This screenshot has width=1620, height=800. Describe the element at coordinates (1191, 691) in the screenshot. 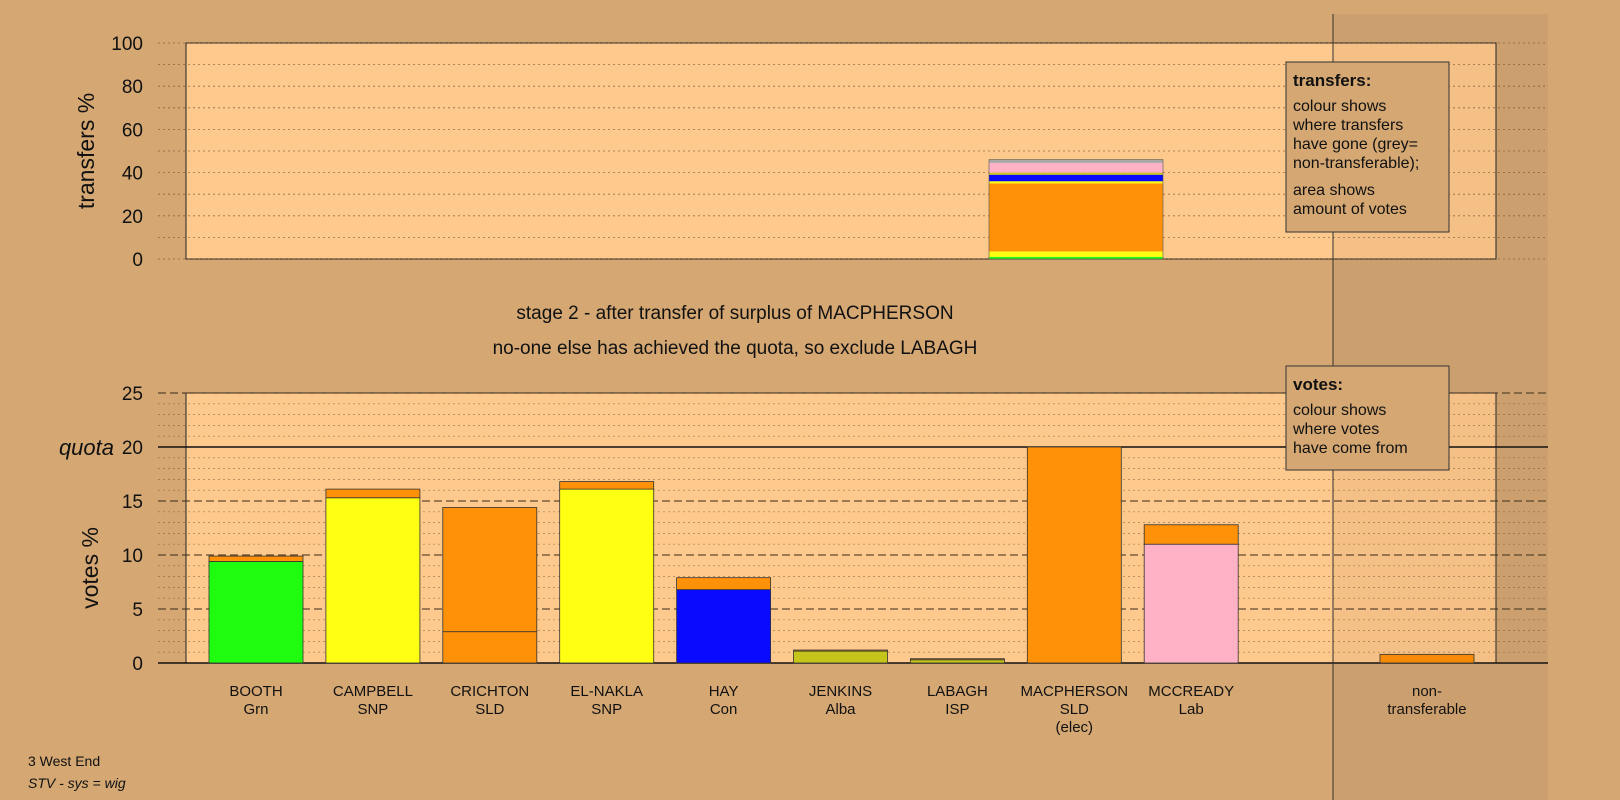

I see `candidate-name-label: MCCREADY` at that location.